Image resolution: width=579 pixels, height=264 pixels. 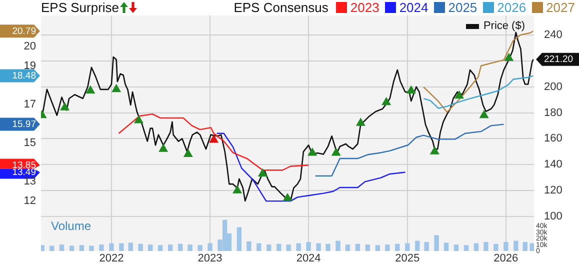 What do you see at coordinates (553, 216) in the screenshot?
I see `y2-tick-label: 100` at bounding box center [553, 216].